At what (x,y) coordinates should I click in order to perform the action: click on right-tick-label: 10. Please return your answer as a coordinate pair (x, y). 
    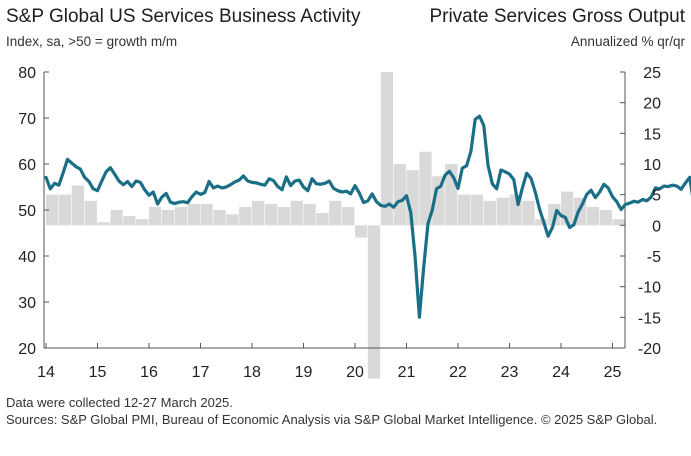
    Looking at the image, I should click on (652, 165).